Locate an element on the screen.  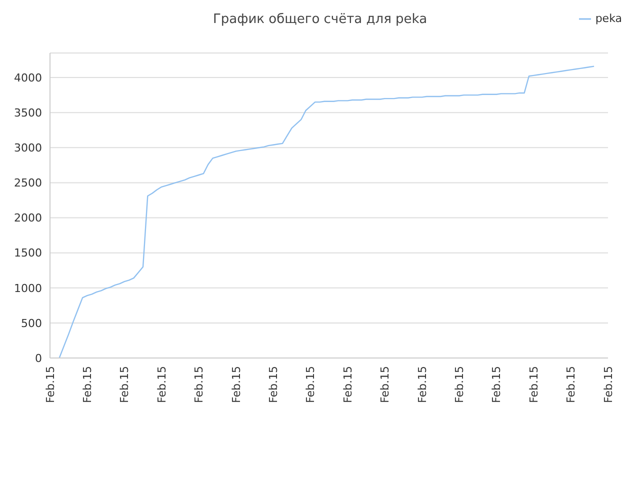
y-tick-label: 500 is located at coordinates (31, 323).